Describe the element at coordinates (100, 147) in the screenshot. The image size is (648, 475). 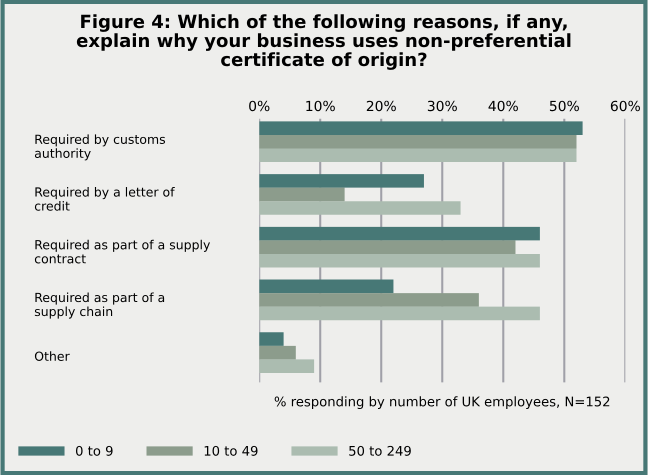
I see `y-tick-label: Required by customs authority` at that location.